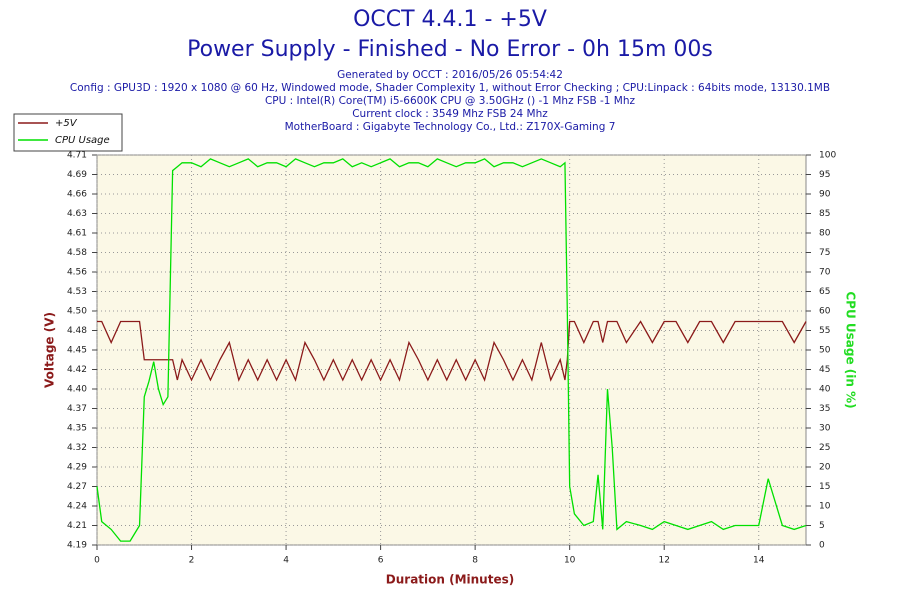 The width and height of the screenshot is (900, 600). I want to click on y-tick-label: 4.45, so click(77, 351).